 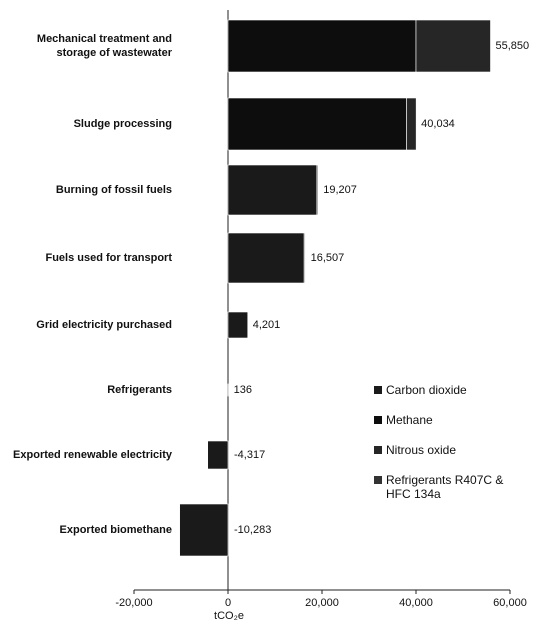 What do you see at coordinates (139, 390) in the screenshot?
I see `category-label: Refrigerants` at bounding box center [139, 390].